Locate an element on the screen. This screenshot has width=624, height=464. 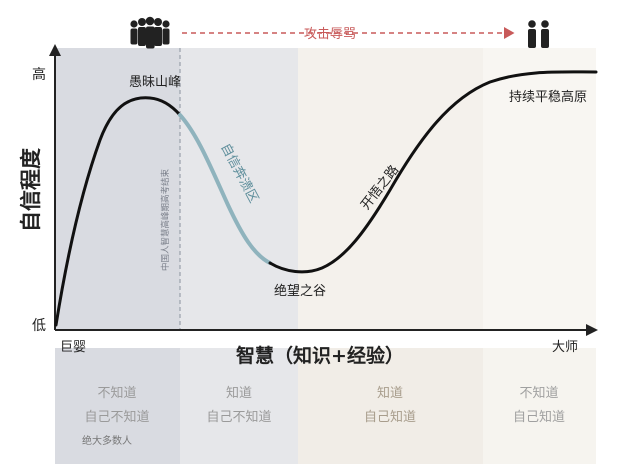
zone-2-line1: 知道 is located at coordinates (239, 393).